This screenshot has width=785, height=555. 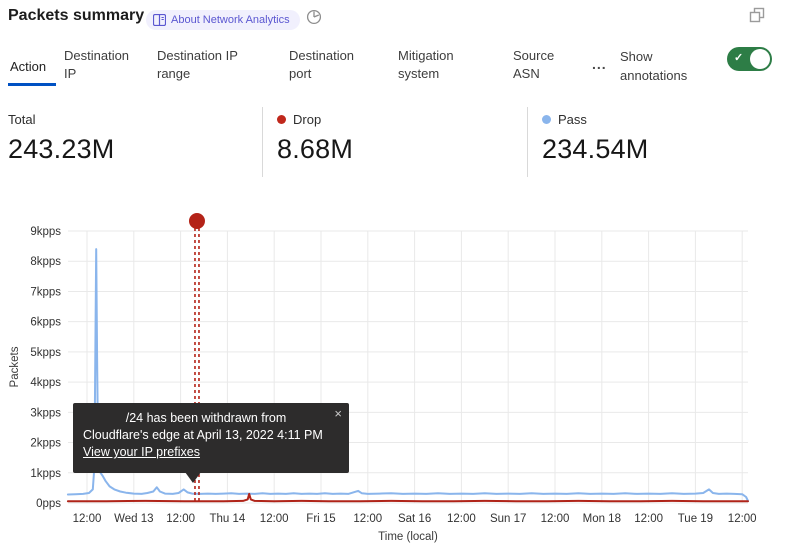 What do you see at coordinates (28, 66) in the screenshot?
I see `tab-action: Action` at bounding box center [28, 66].